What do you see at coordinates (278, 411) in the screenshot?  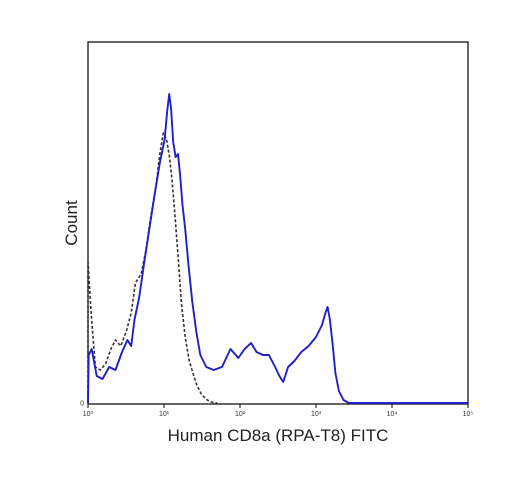 I see `x-axis-ticks: 10⁰ 10¹ 10² 10³ 10⁴ 10⁵` at bounding box center [278, 411].